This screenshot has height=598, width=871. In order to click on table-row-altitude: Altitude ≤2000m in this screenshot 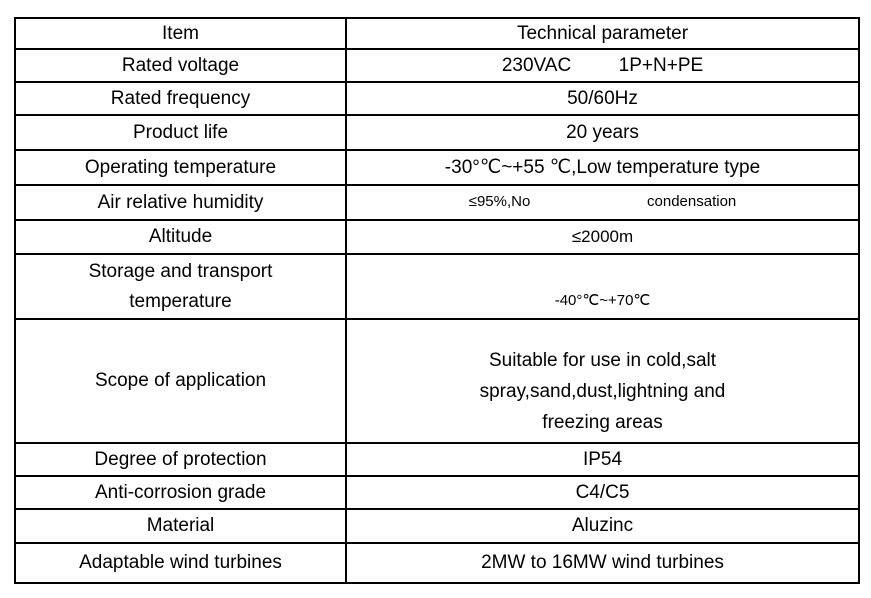, I will do `click(437, 237)`.